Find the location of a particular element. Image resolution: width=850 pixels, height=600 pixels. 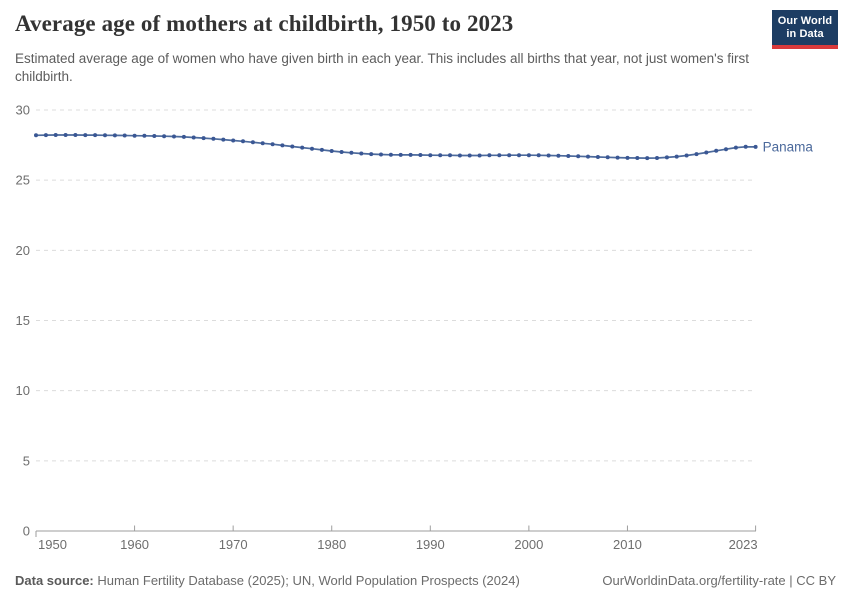

y-axis-tick-label: 25 is located at coordinates (23, 180).